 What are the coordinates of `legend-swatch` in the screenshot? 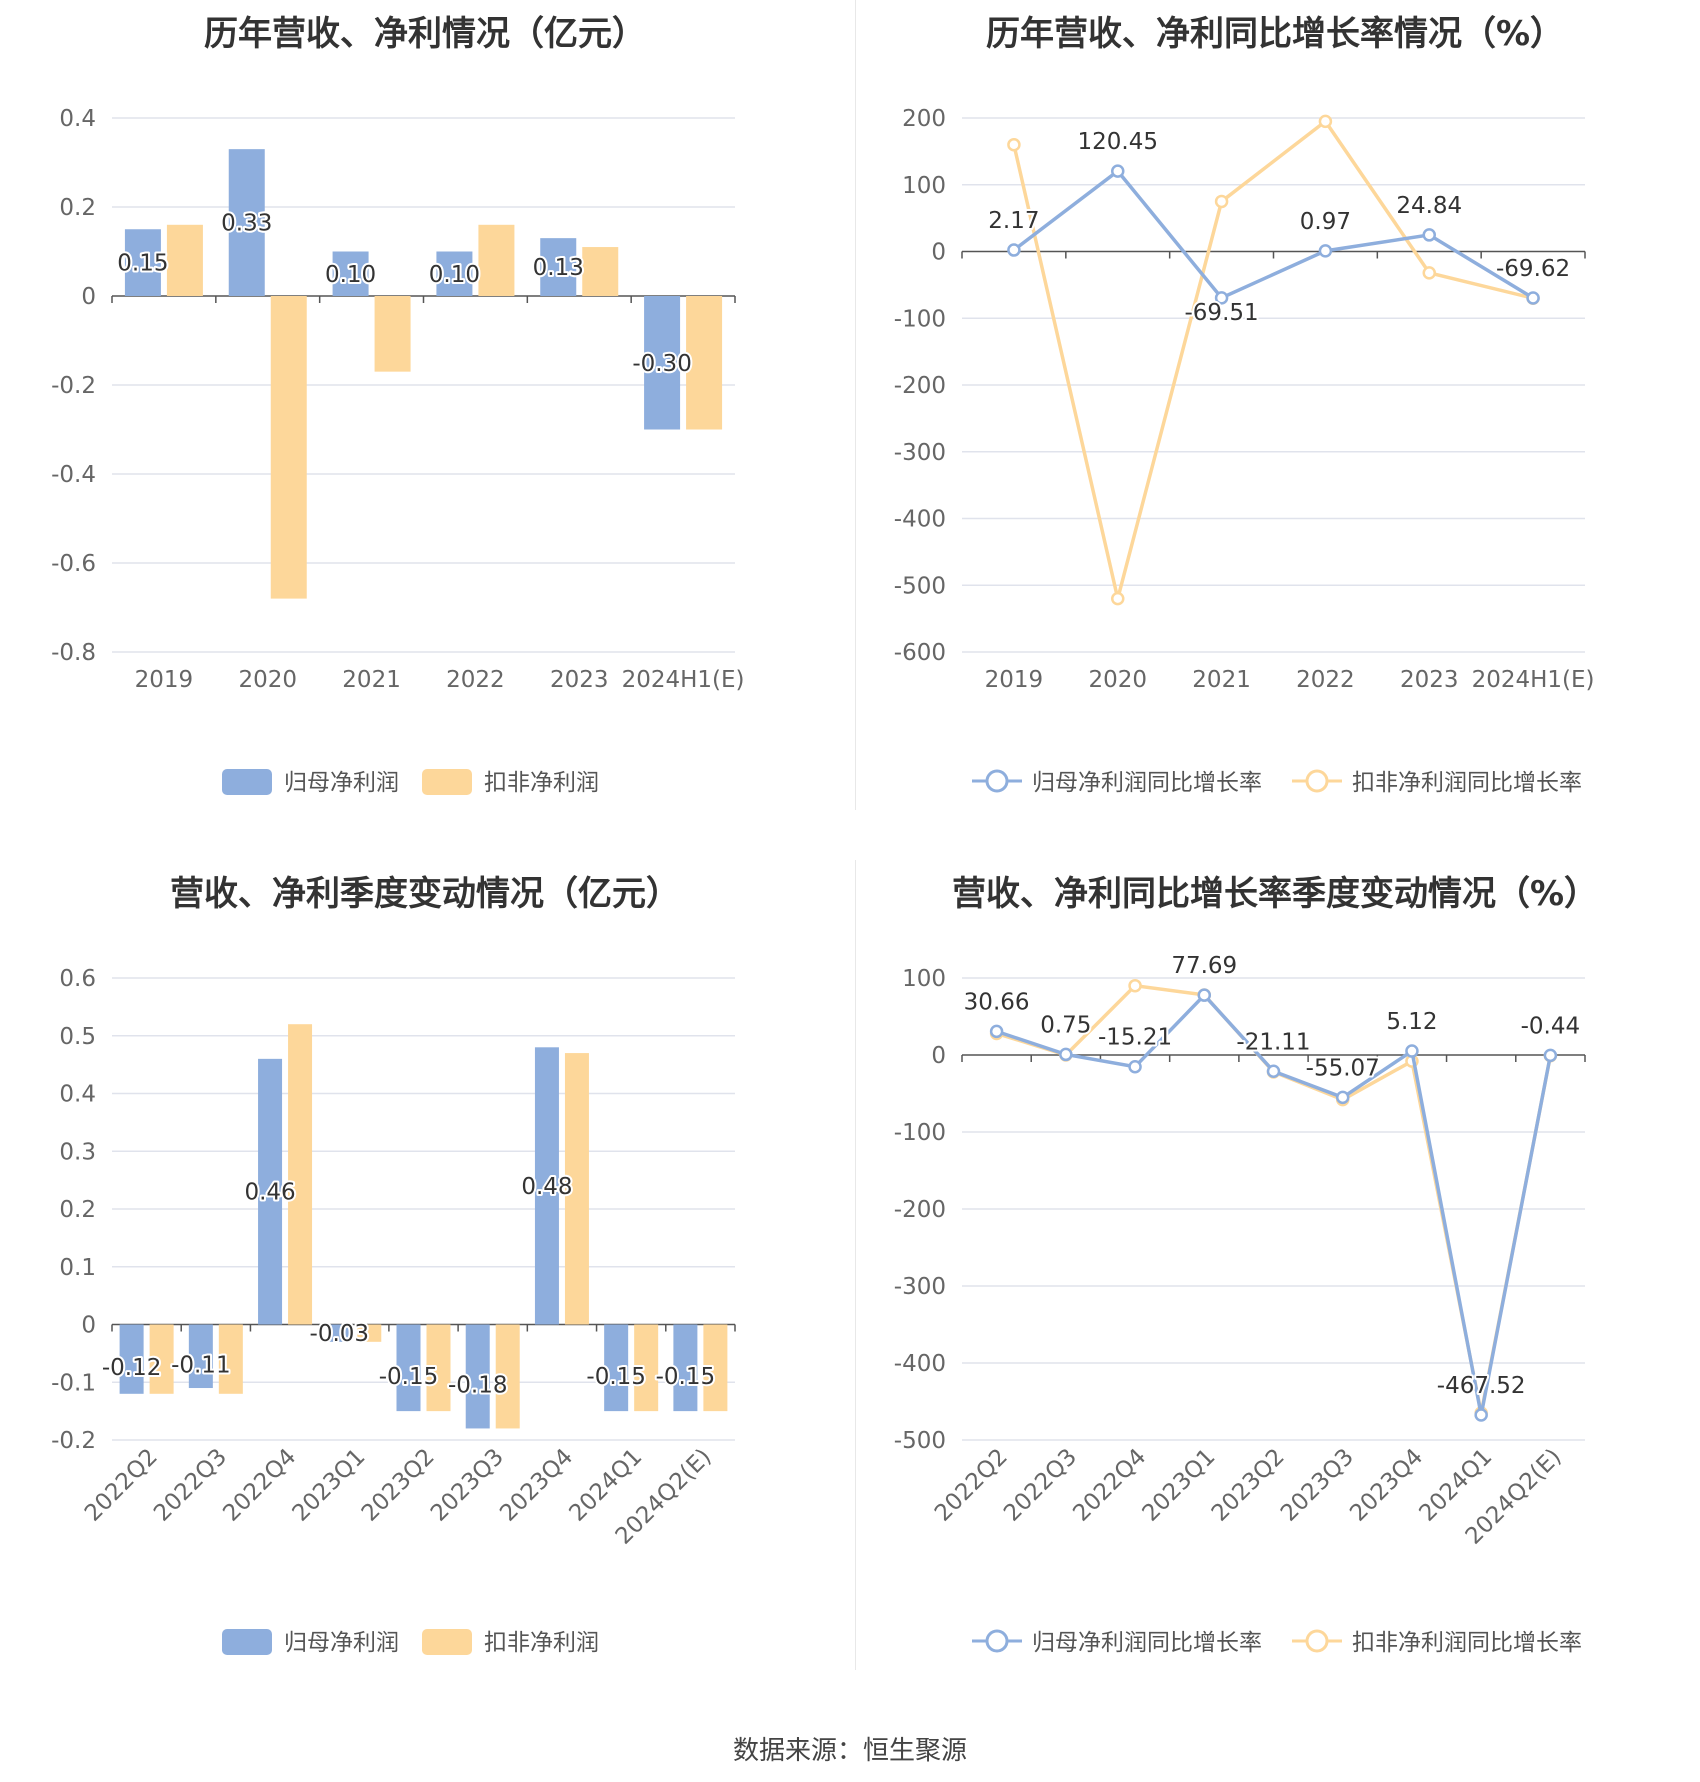 It's located at (247, 782).